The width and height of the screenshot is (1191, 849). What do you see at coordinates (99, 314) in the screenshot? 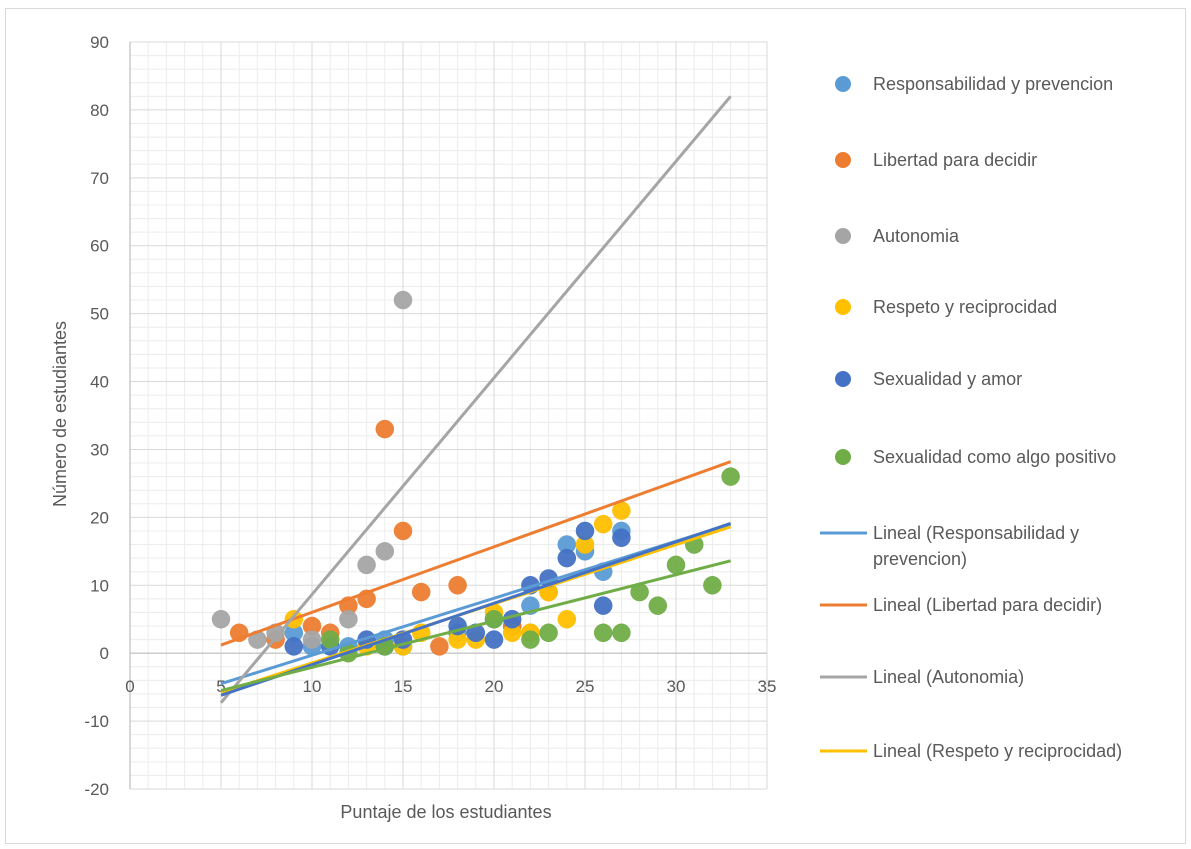
I see `y-tick-label: 50` at bounding box center [99, 314].